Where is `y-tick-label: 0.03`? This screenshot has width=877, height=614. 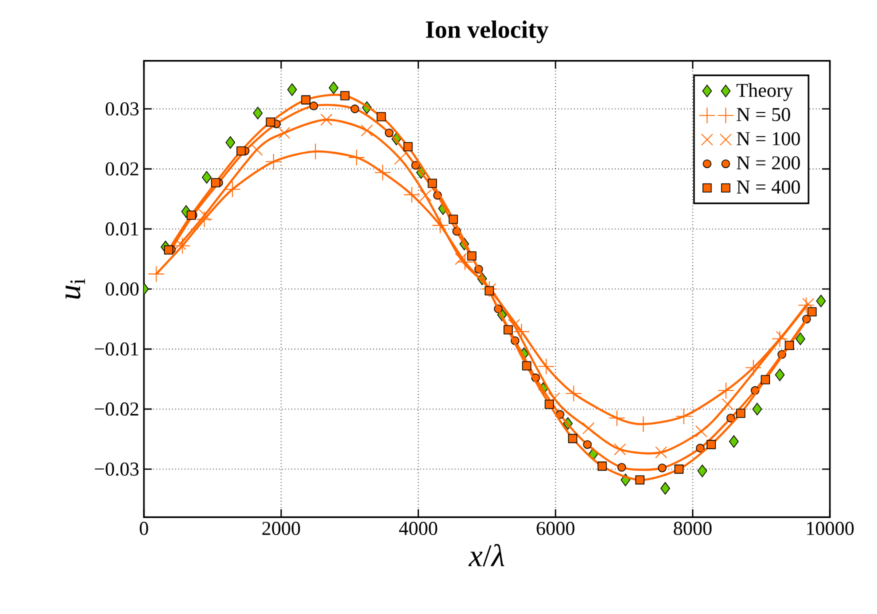 y-tick-label: 0.03 is located at coordinates (122, 109).